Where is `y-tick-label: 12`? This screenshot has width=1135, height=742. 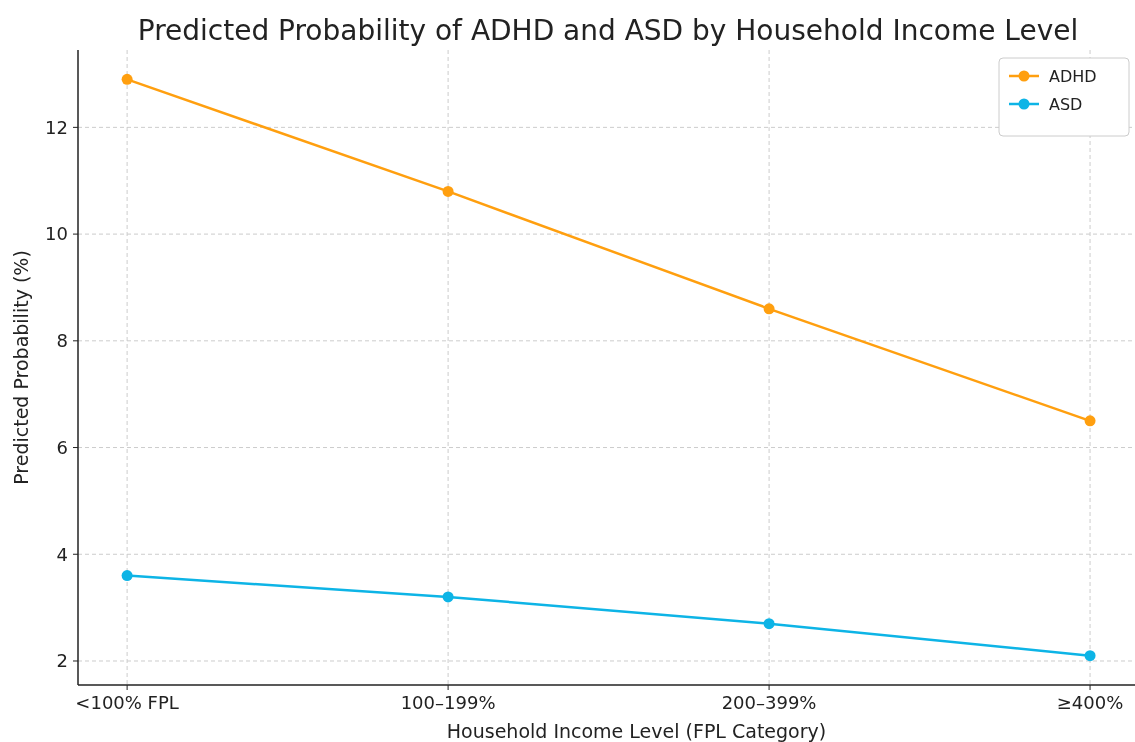
y-tick-label: 12 is located at coordinates (56, 127).